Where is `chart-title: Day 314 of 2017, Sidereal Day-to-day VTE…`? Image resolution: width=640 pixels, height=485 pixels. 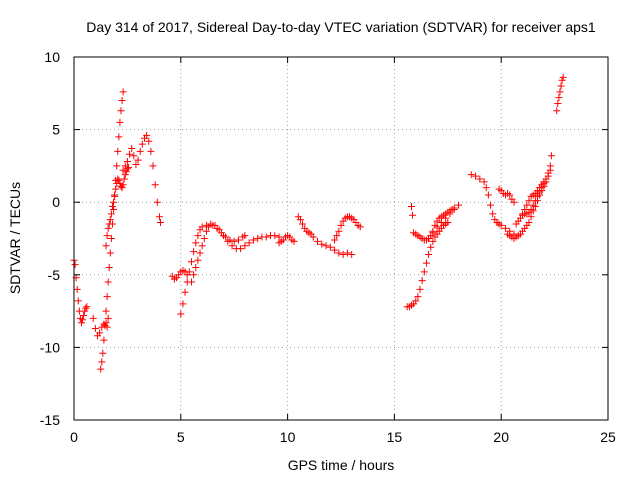 chart-title: Day 314 of 2017, Sidereal Day-to-day VTE… is located at coordinates (341, 27).